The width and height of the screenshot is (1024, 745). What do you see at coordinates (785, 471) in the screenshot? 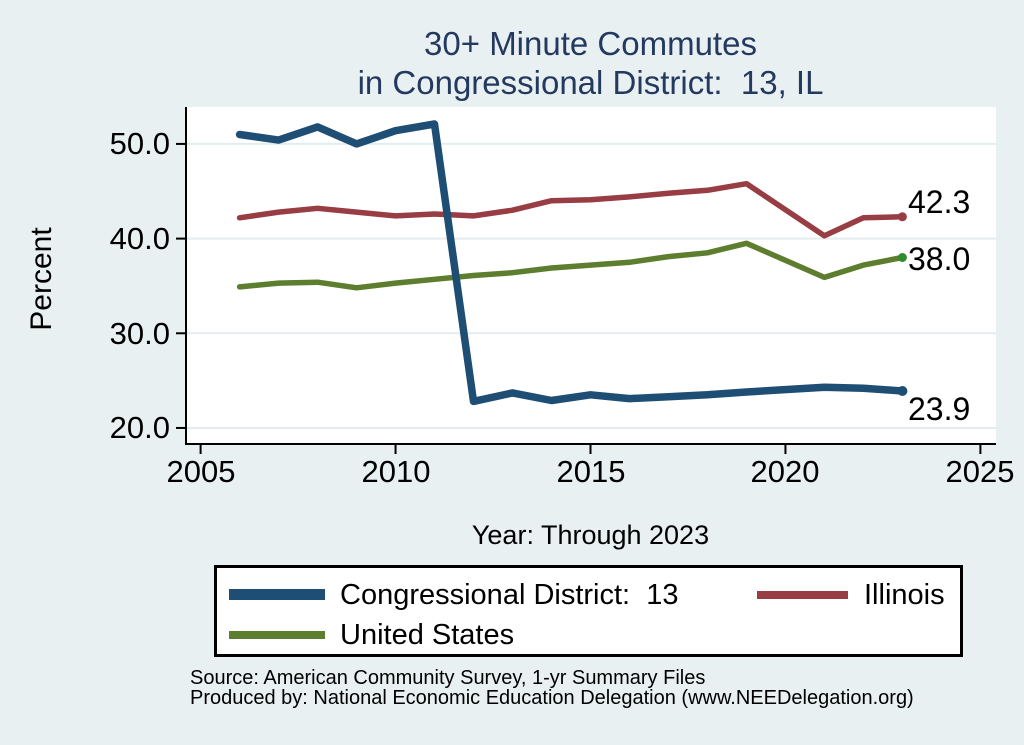
I see `x-tick-label: 2020` at bounding box center [785, 471].